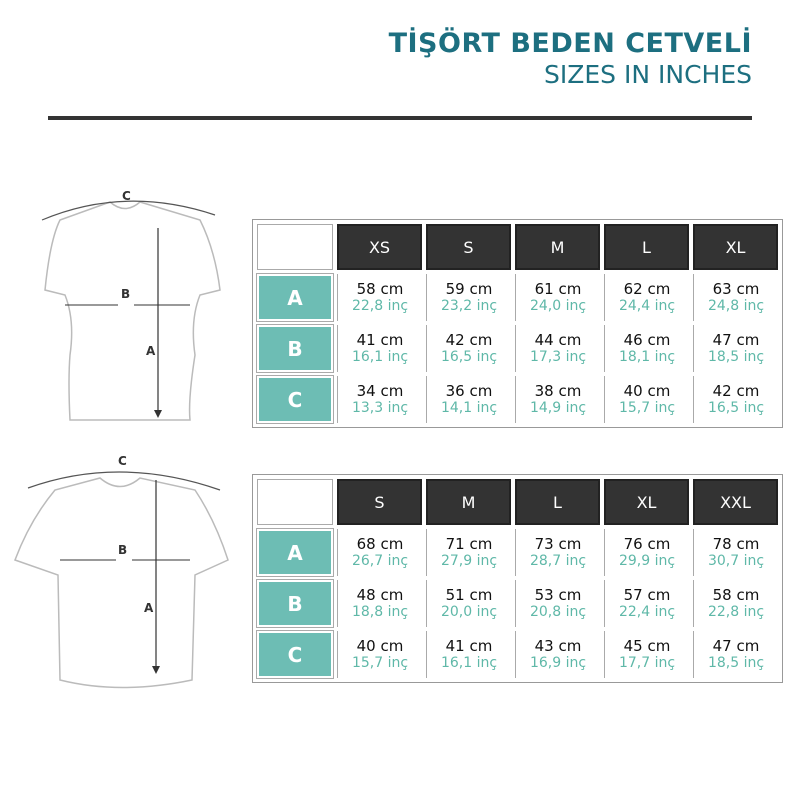  I want to click on cm-value: 63 cm, so click(736, 288).